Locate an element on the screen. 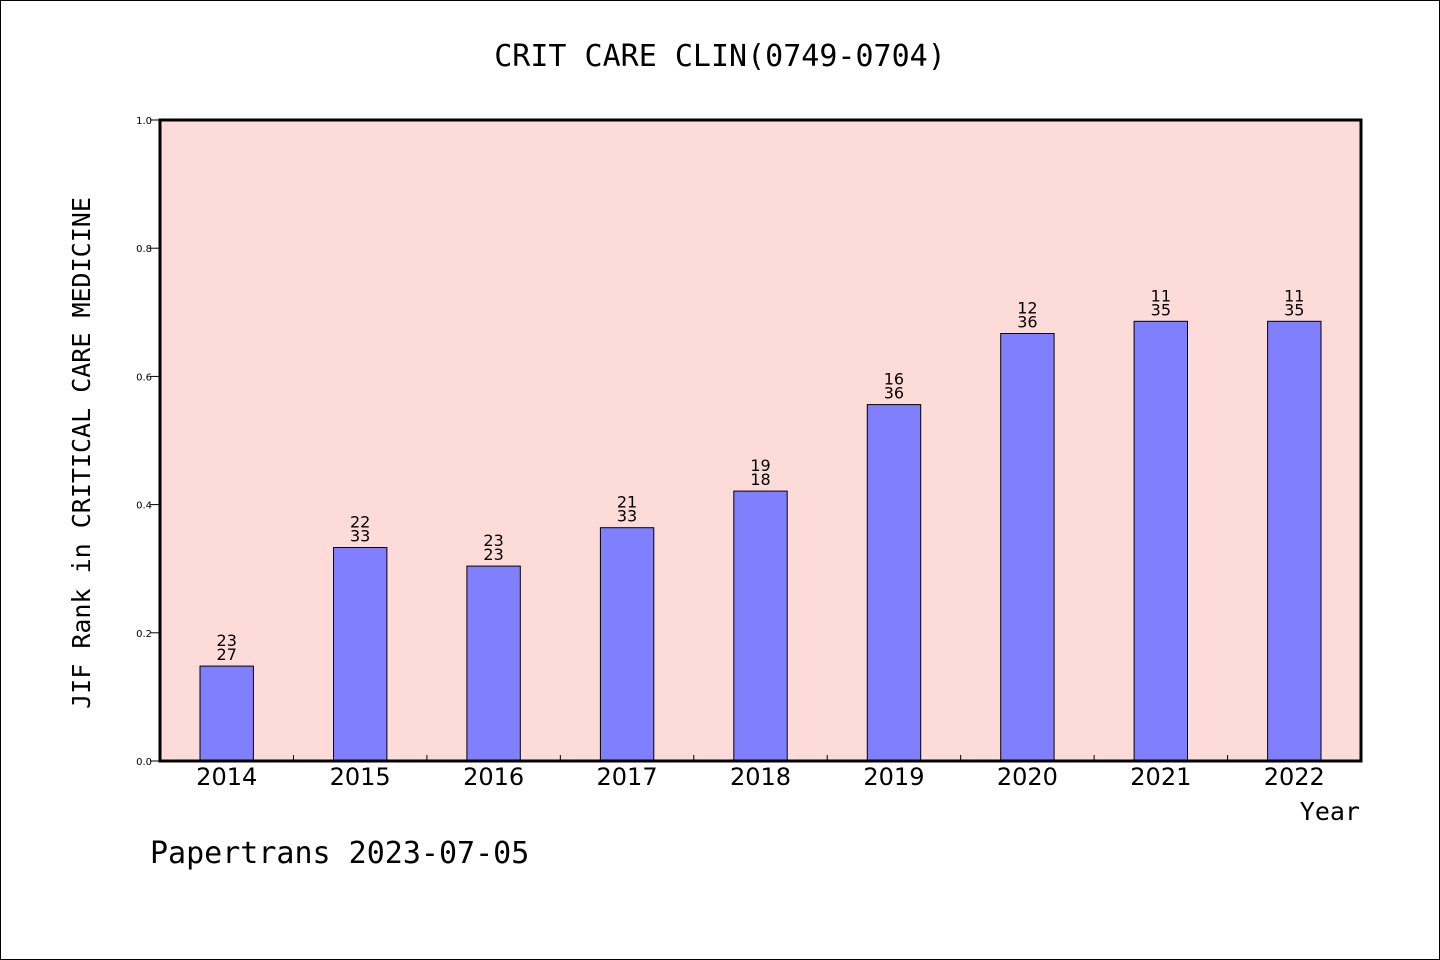  bar-2014 is located at coordinates (226, 713).